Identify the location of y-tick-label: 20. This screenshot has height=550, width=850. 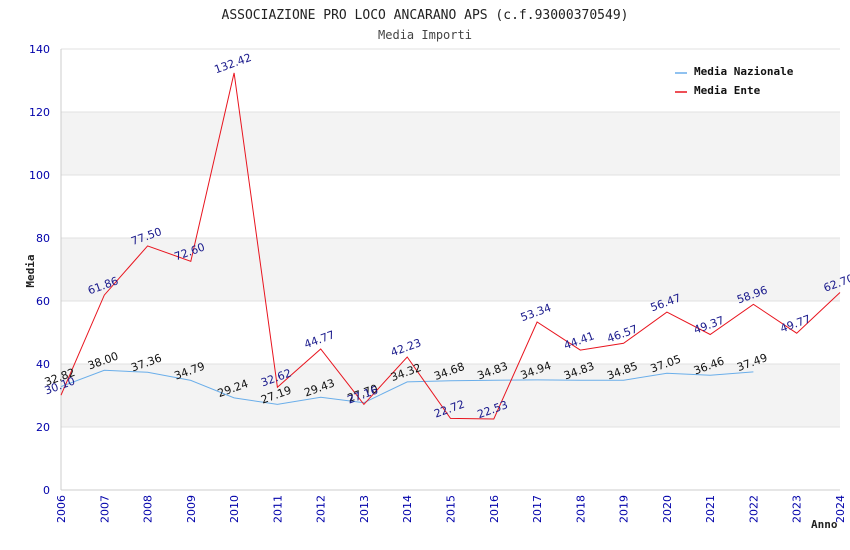
(43, 427).